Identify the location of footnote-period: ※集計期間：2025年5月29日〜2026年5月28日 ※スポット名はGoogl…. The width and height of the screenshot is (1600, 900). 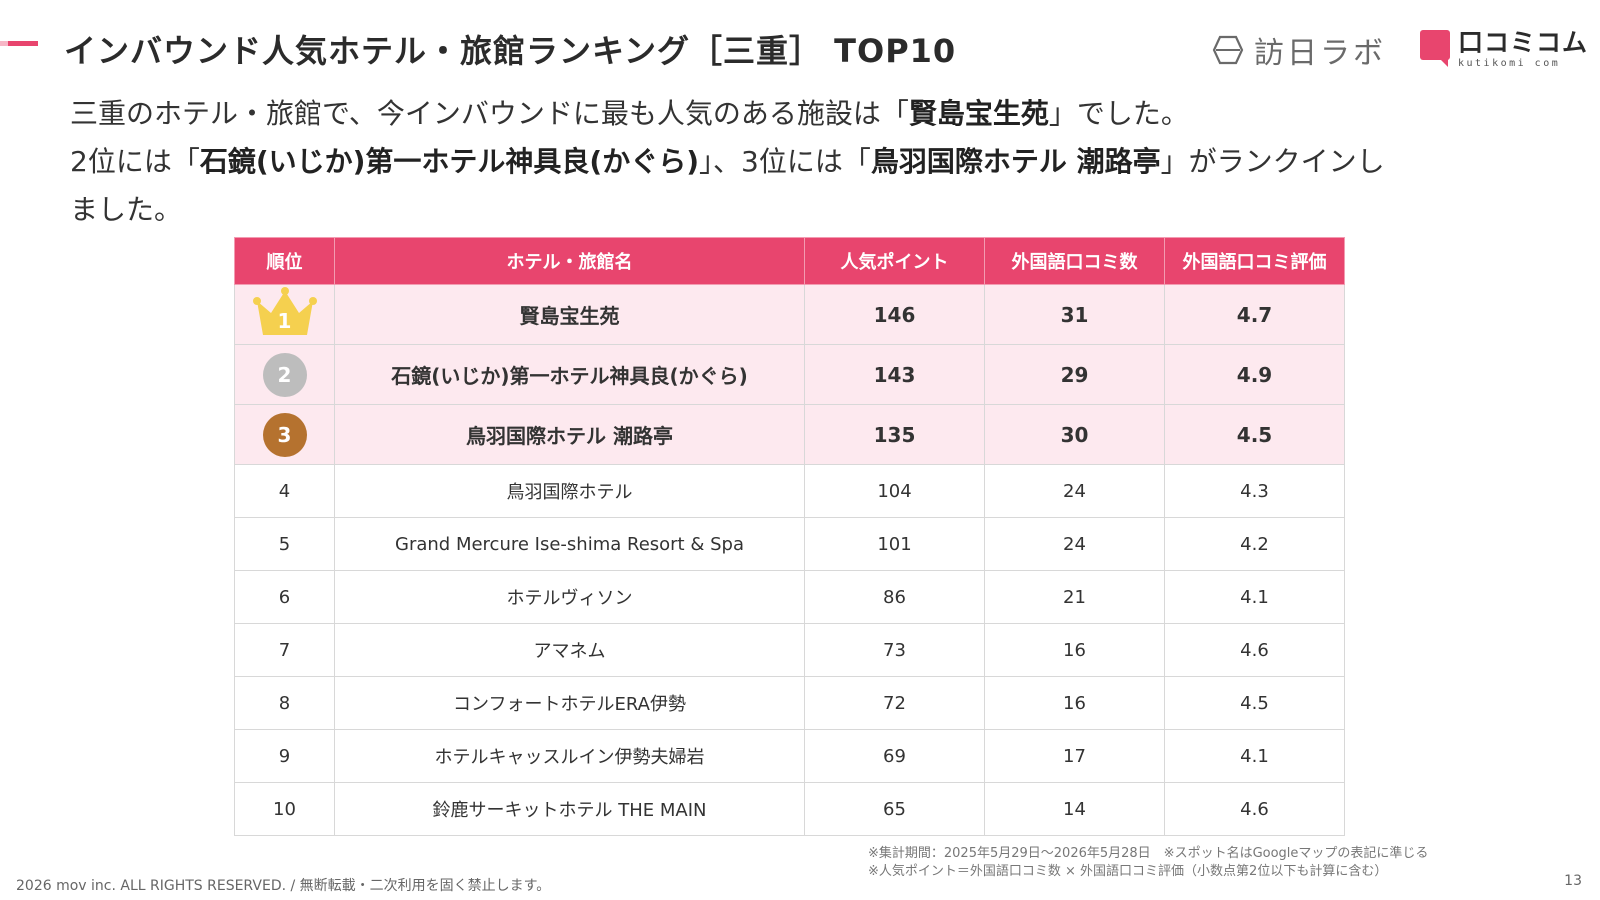
(1148, 853).